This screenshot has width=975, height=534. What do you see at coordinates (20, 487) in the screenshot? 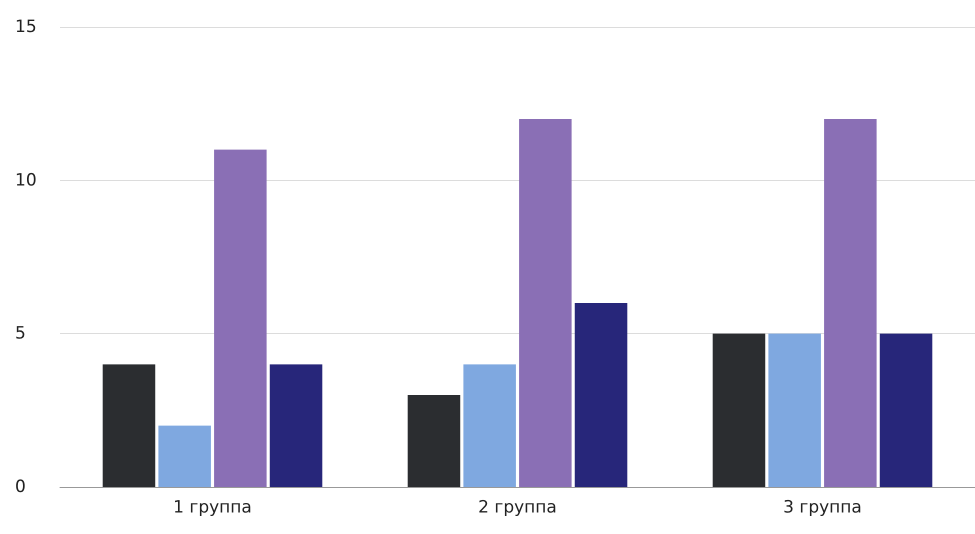
I see `y-tick-label: 0` at bounding box center [20, 487].